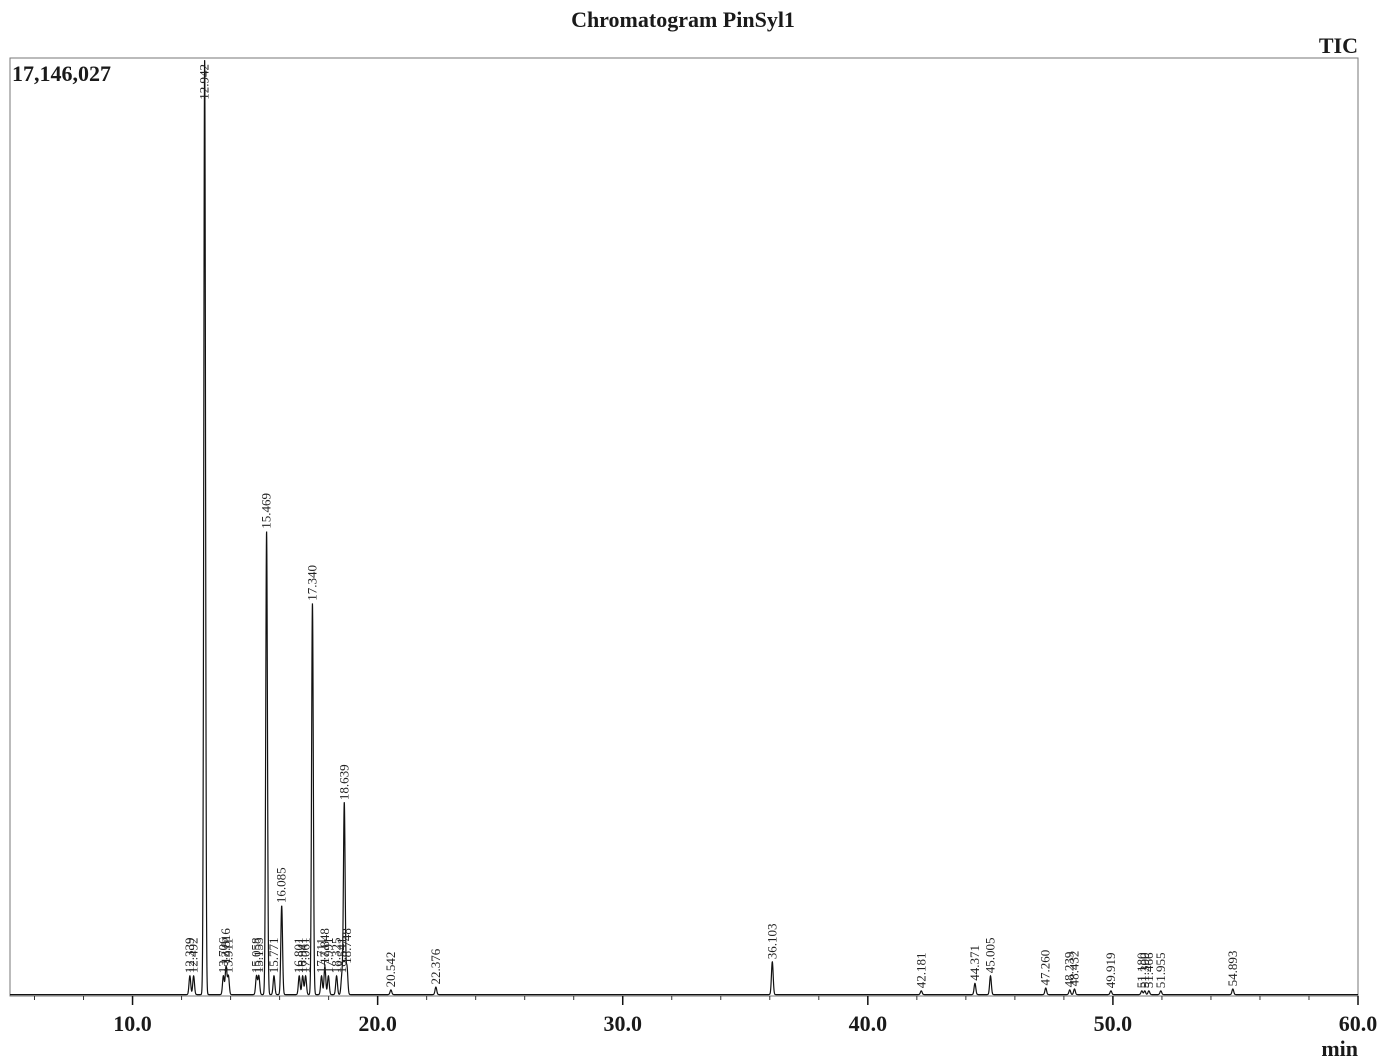  What do you see at coordinates (1338, 45) in the screenshot?
I see `trace-label: TIC` at bounding box center [1338, 45].